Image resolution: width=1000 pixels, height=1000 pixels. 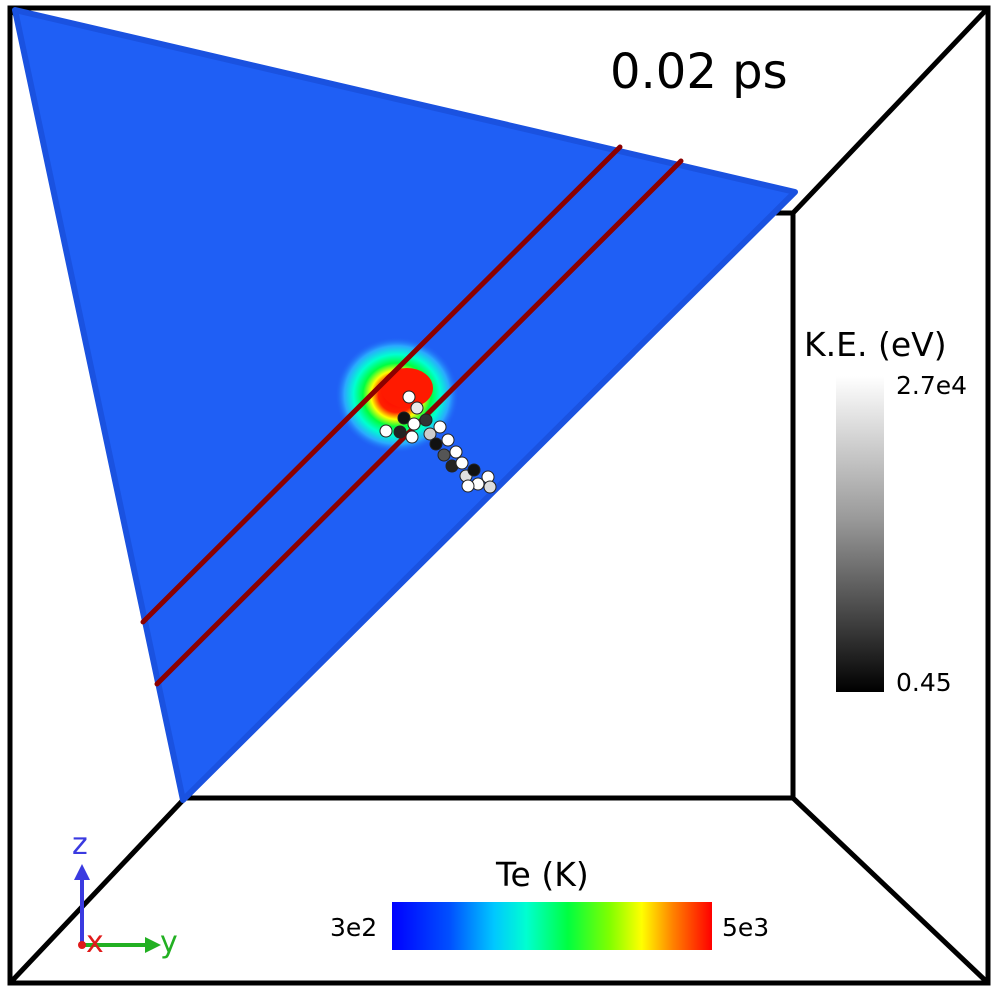 What do you see at coordinates (169, 942) in the screenshot?
I see `y-axis-label: y` at bounding box center [169, 942].